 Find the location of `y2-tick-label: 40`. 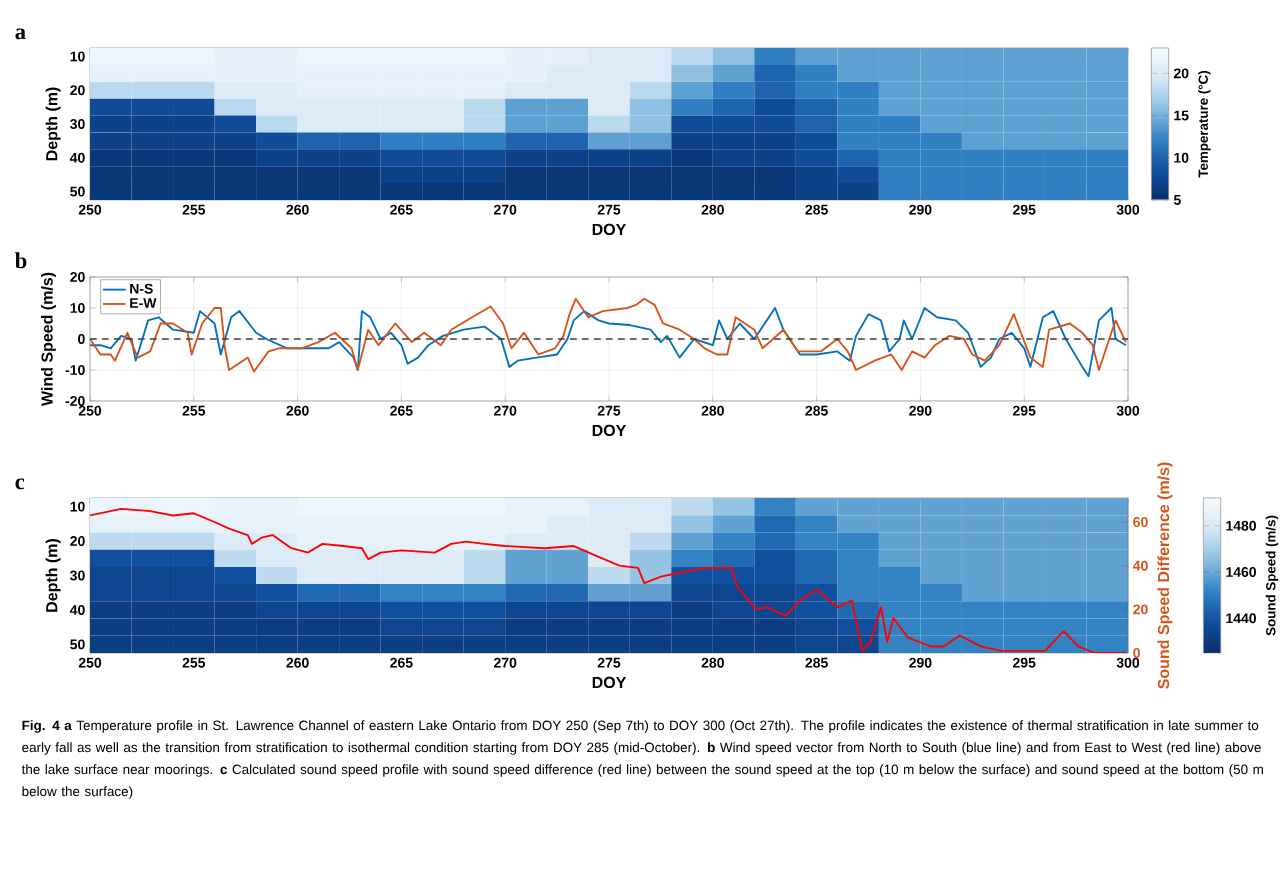

y2-tick-label: 40 is located at coordinates (1140, 565).